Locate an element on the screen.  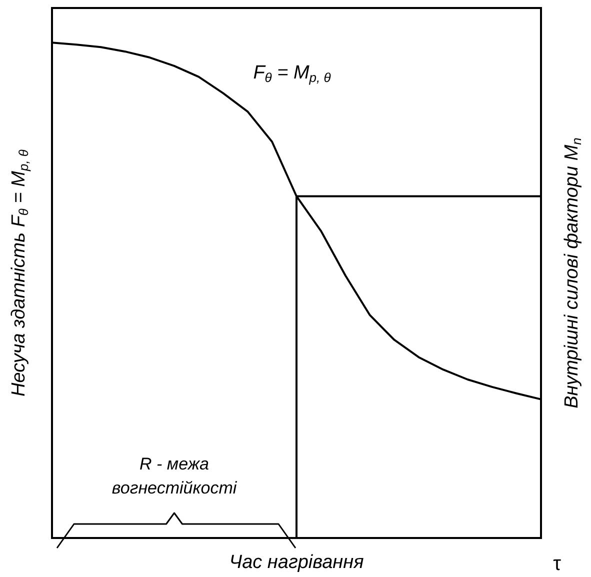
y2-axis-title: Внутрішні силові фактори Mn is located at coordinates (573, 273).